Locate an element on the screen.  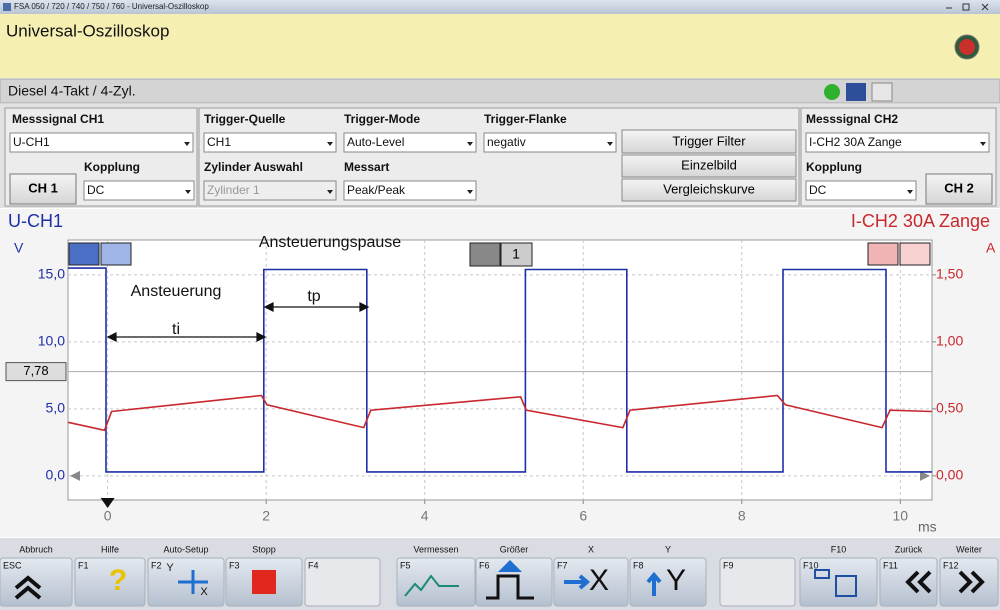
window-buttons is located at coordinates (967, 7).